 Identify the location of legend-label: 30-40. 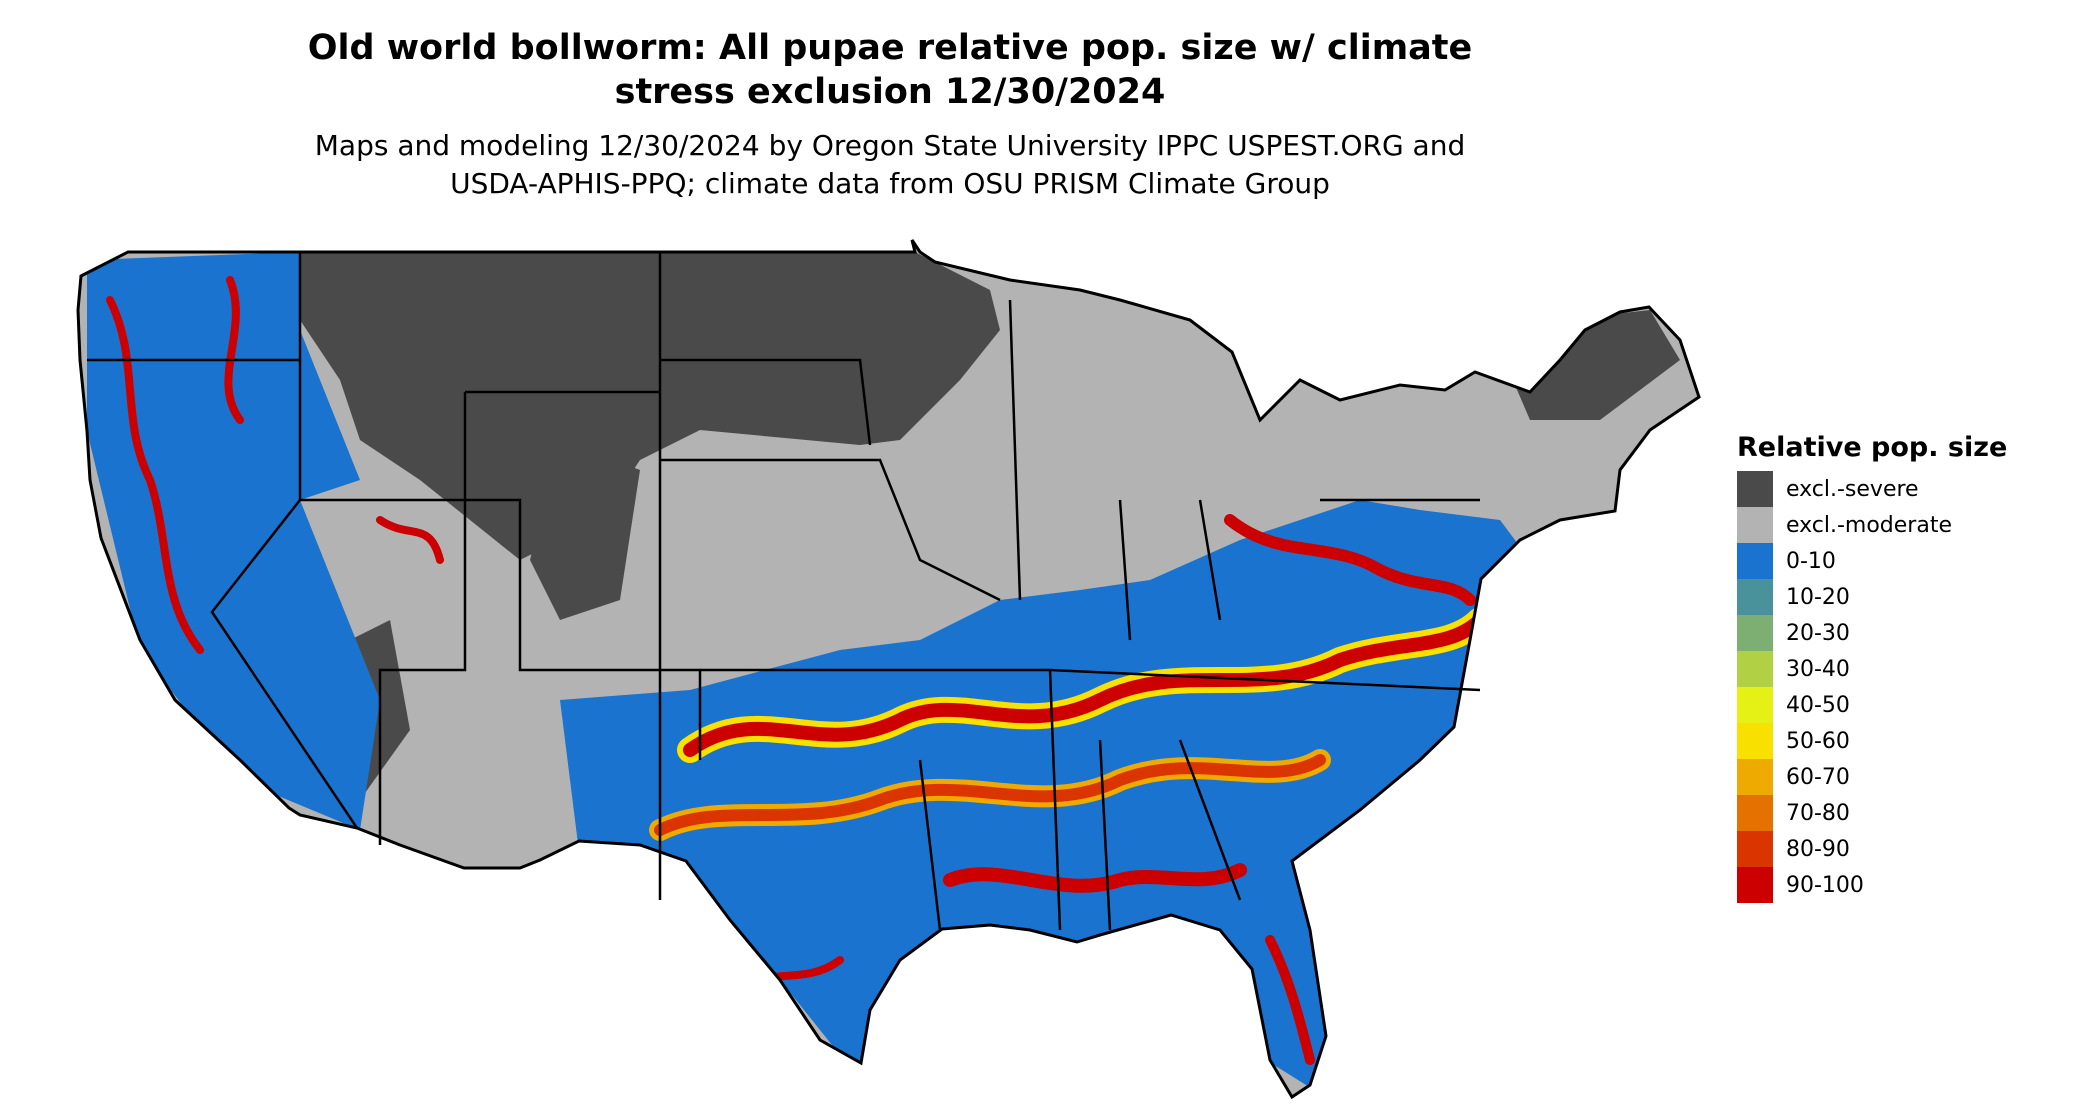
(1818, 669).